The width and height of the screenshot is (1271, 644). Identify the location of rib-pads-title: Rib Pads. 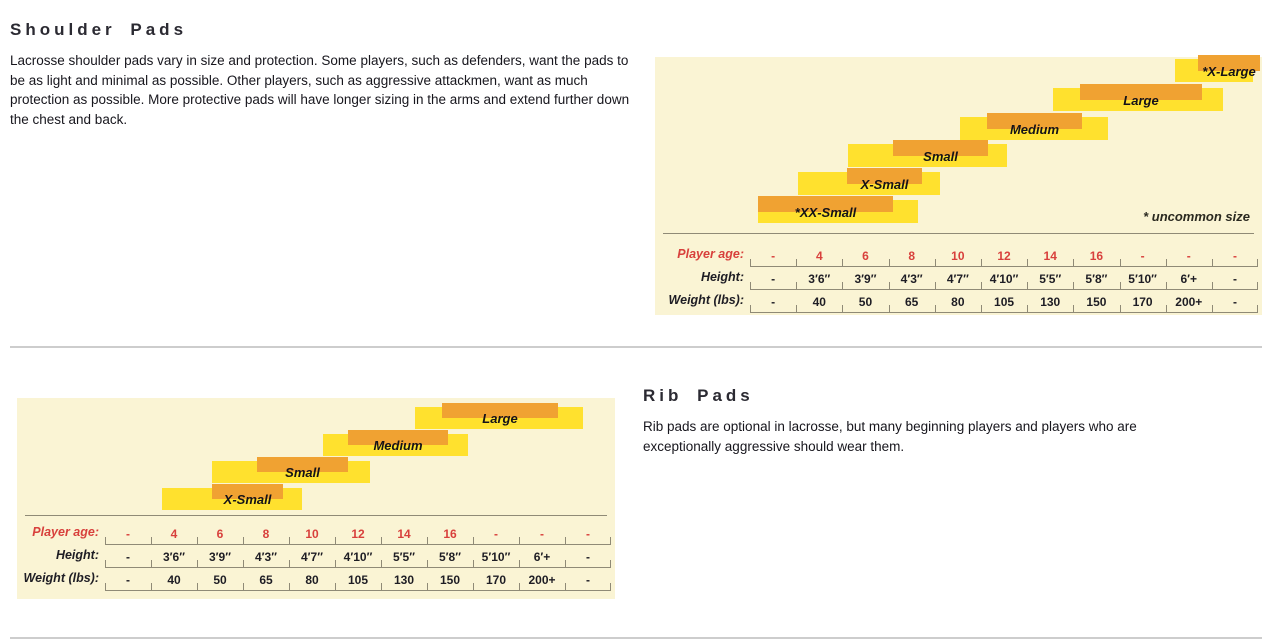
(698, 395).